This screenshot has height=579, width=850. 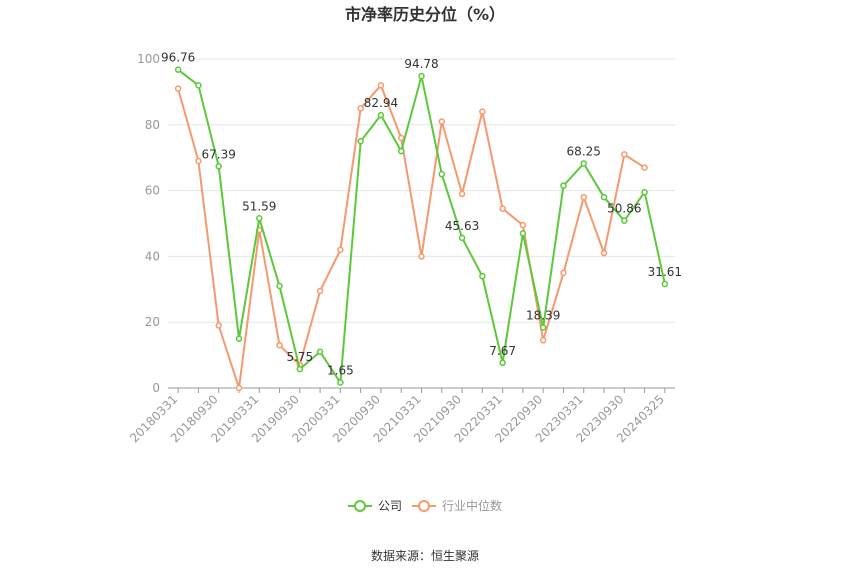 What do you see at coordinates (148, 59) in the screenshot?
I see `y-tick-label: 100` at bounding box center [148, 59].